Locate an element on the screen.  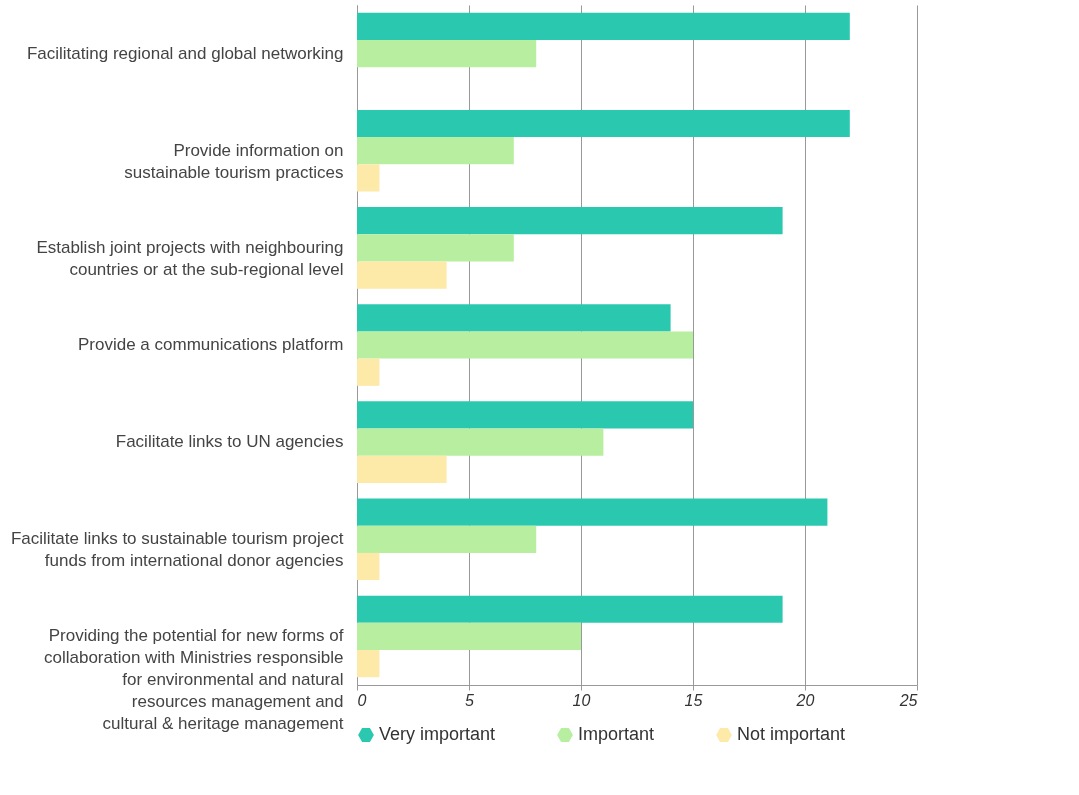
y-tick-label: Providing the potential for new forms of collaboration with Ministries responsible for environmental and natural resources management and cultural & heritage management is located at coordinates (193, 680).